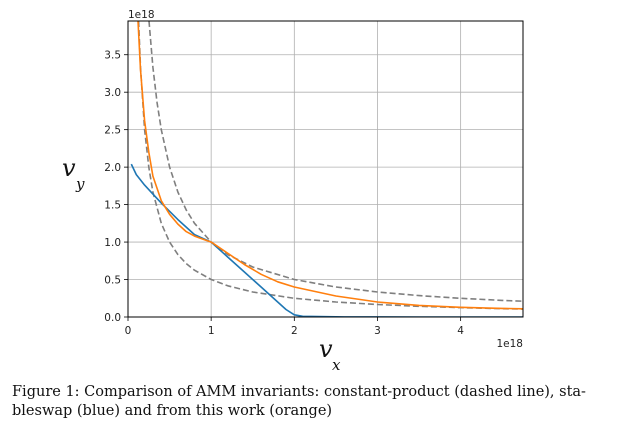 The image size is (631, 429). I want to click on x-axis-label: v x, so click(330, 354).